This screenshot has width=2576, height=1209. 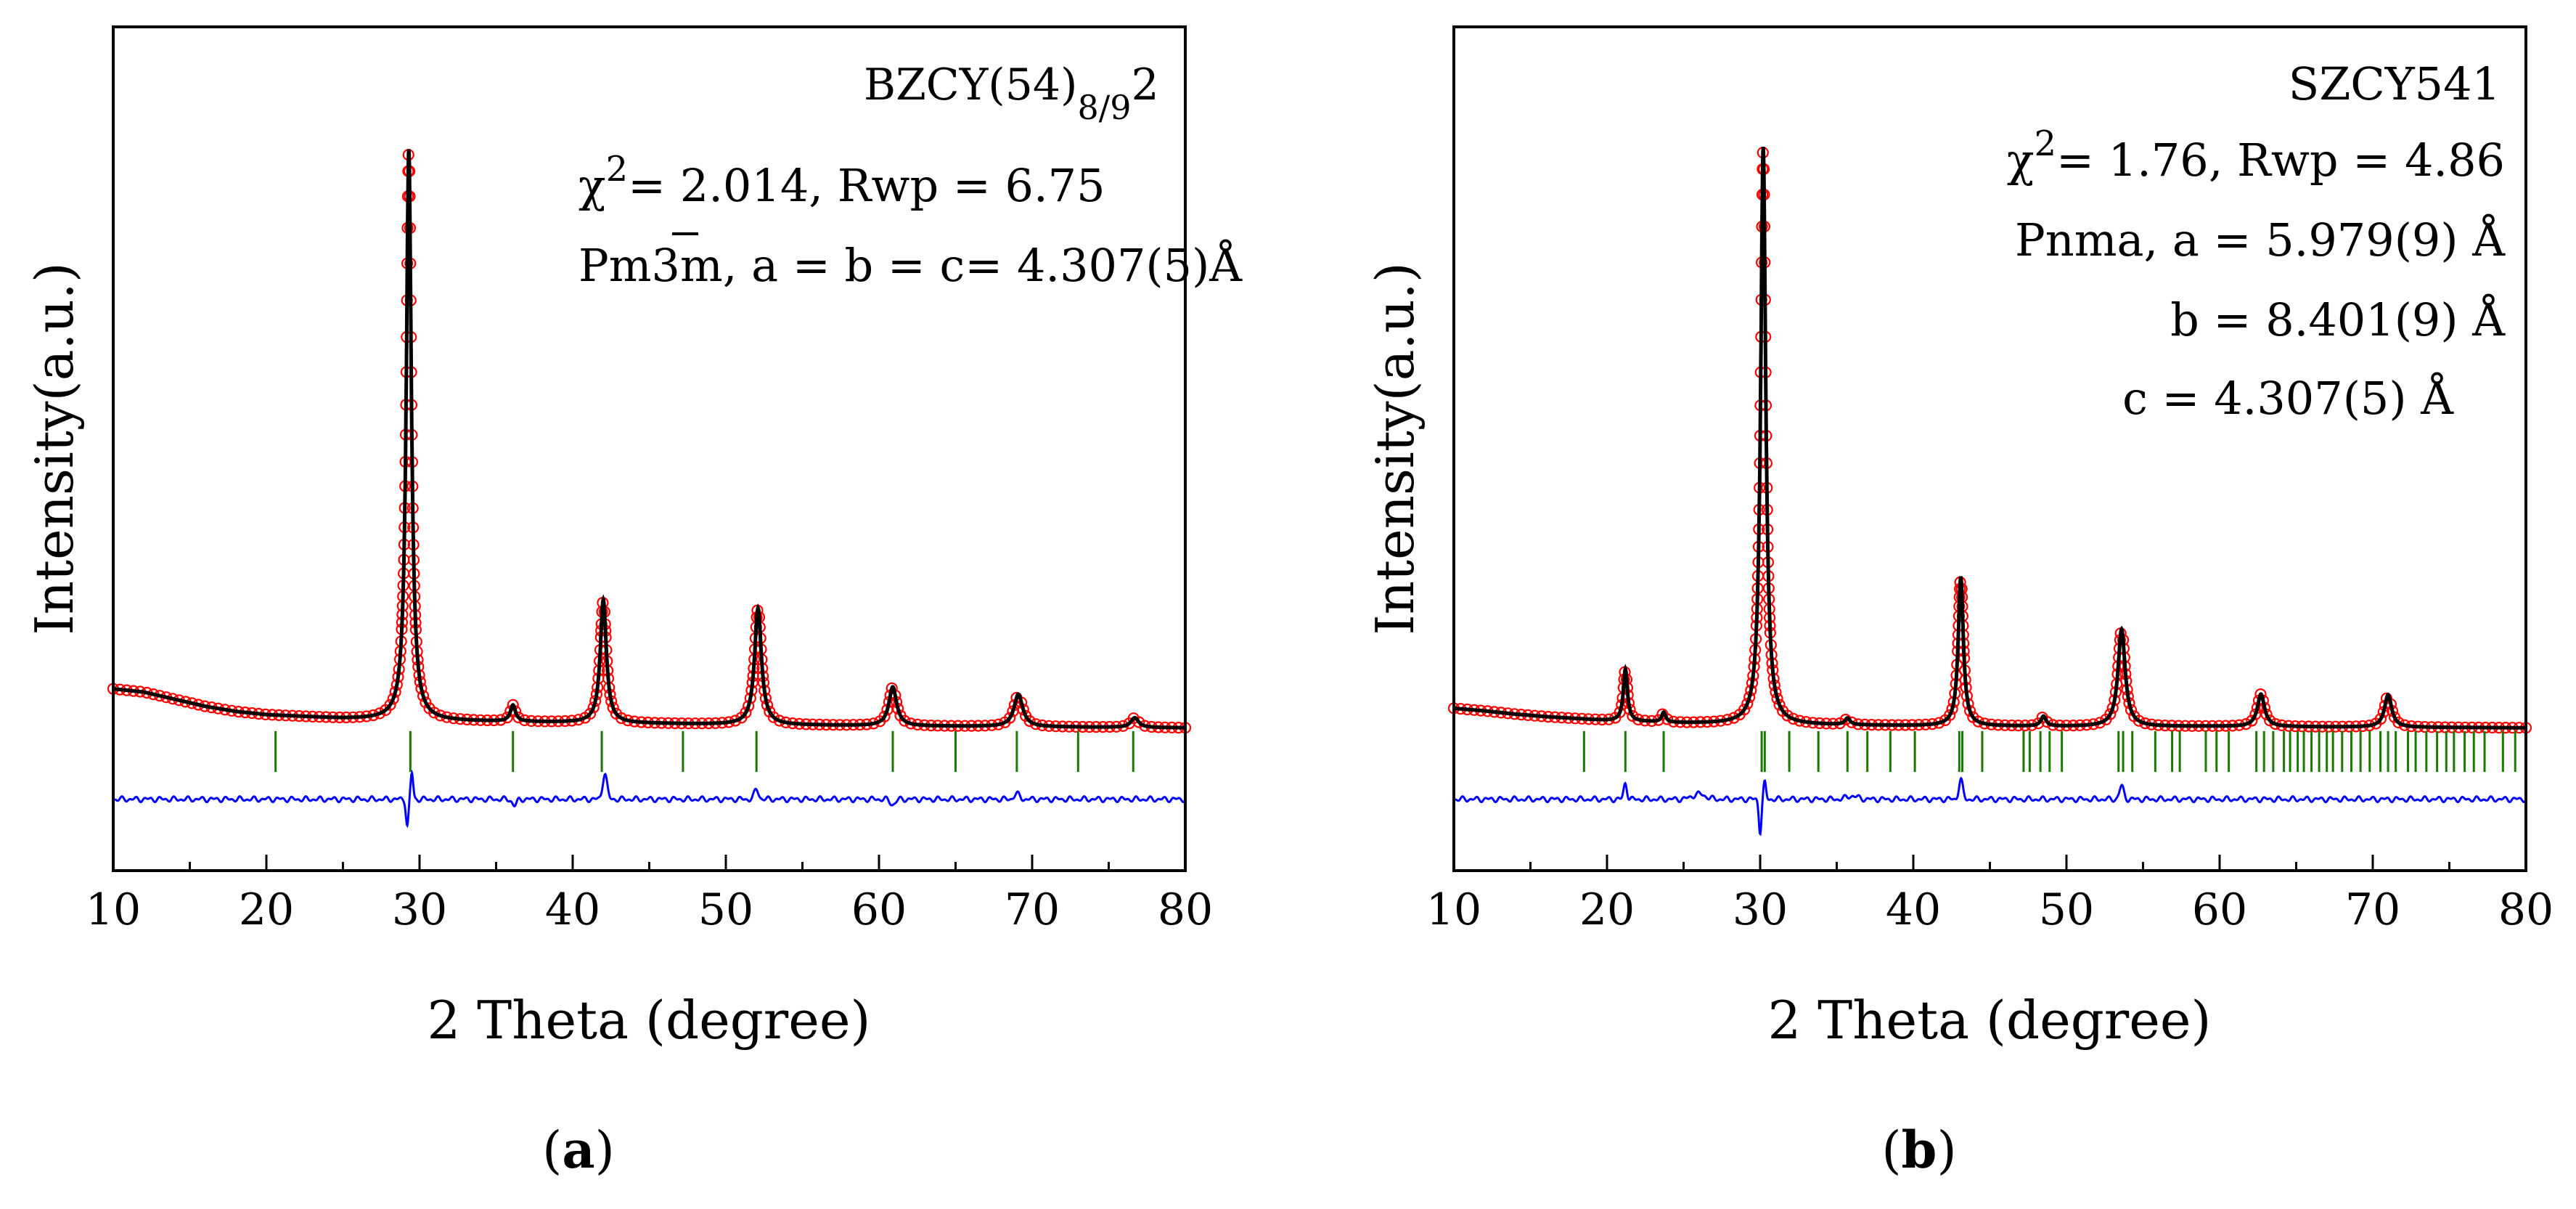 I want to click on sample-label-a-base: BZCY(54), so click(x=971, y=85).